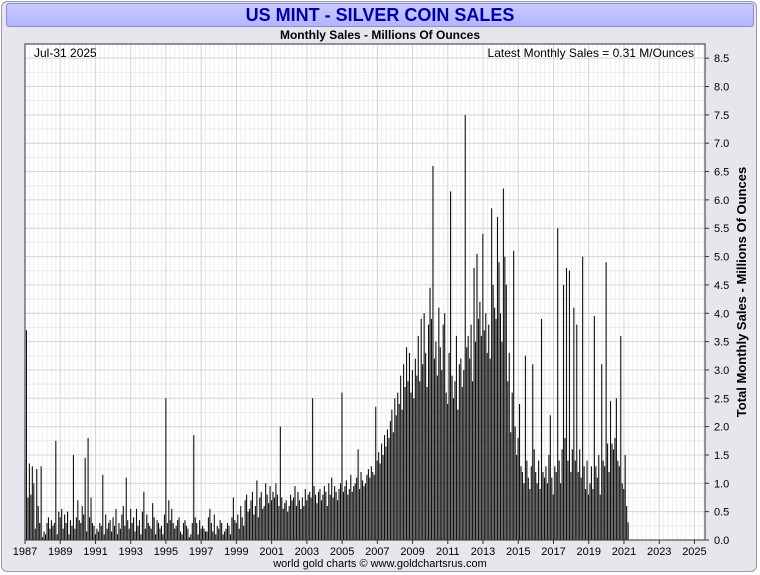  I want to click on date-label: Jul-31 2025, so click(65, 53).